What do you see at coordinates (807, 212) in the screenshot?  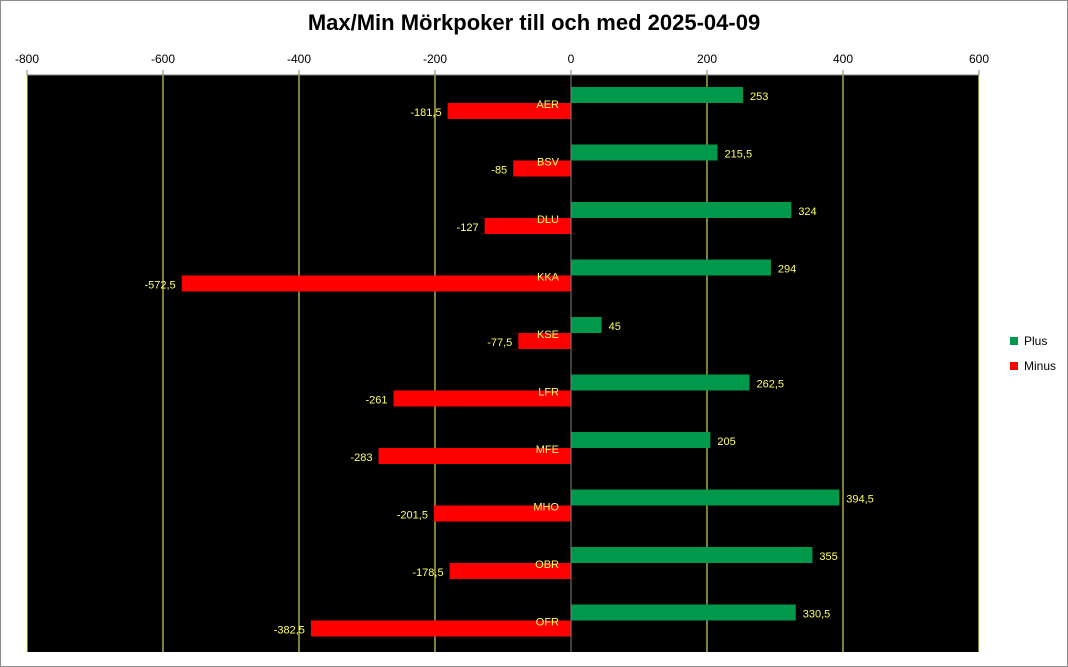 I see `data-label-plus: 324` at bounding box center [807, 212].